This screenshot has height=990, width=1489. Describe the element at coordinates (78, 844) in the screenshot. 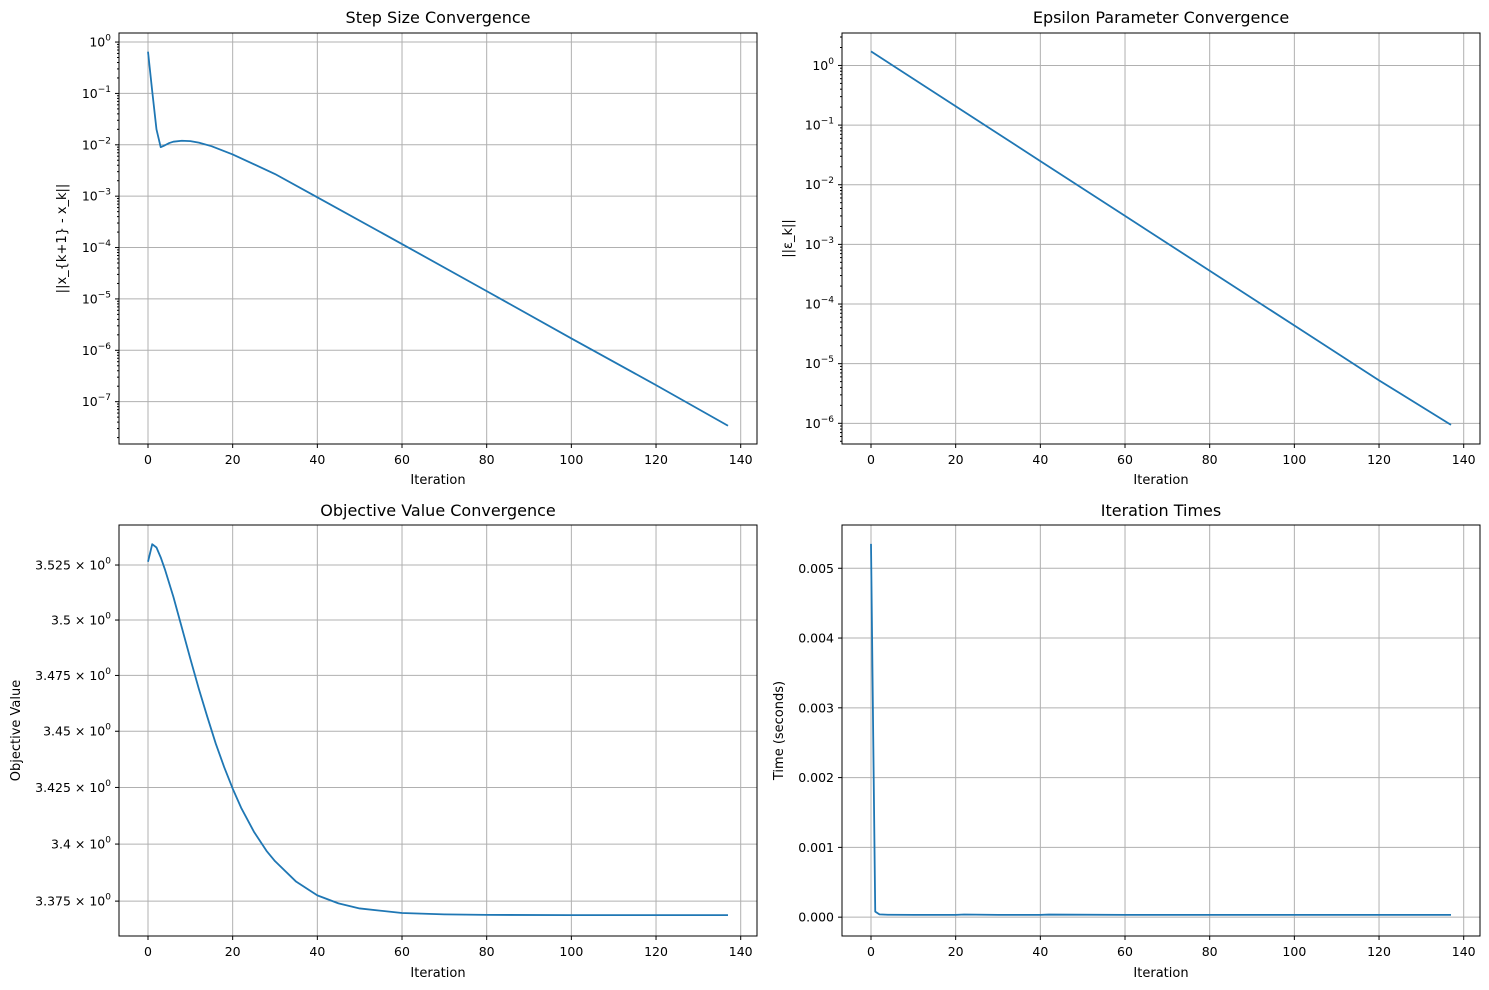

I see `y-tick-base: 3.4 × 10` at that location.